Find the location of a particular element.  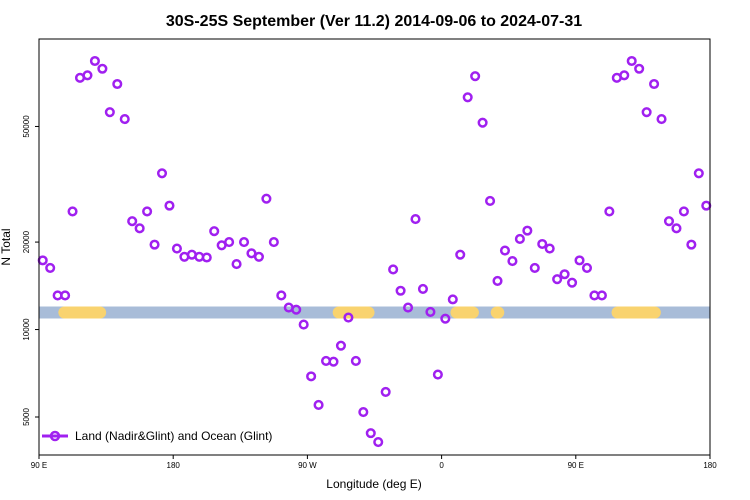

y-tick-label: 5000 is located at coordinates (26, 417).